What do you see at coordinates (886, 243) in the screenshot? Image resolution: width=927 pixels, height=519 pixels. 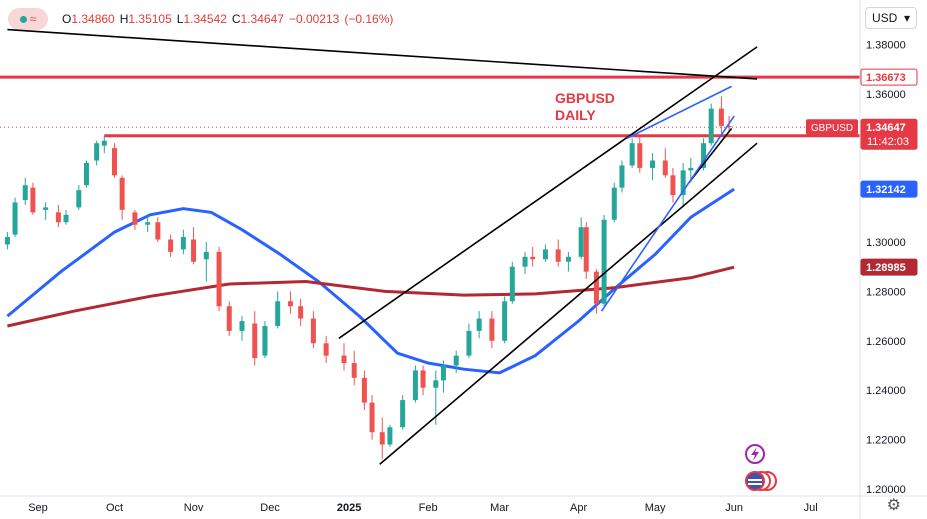 I see `price-tick-label: 1.30000` at bounding box center [886, 243].